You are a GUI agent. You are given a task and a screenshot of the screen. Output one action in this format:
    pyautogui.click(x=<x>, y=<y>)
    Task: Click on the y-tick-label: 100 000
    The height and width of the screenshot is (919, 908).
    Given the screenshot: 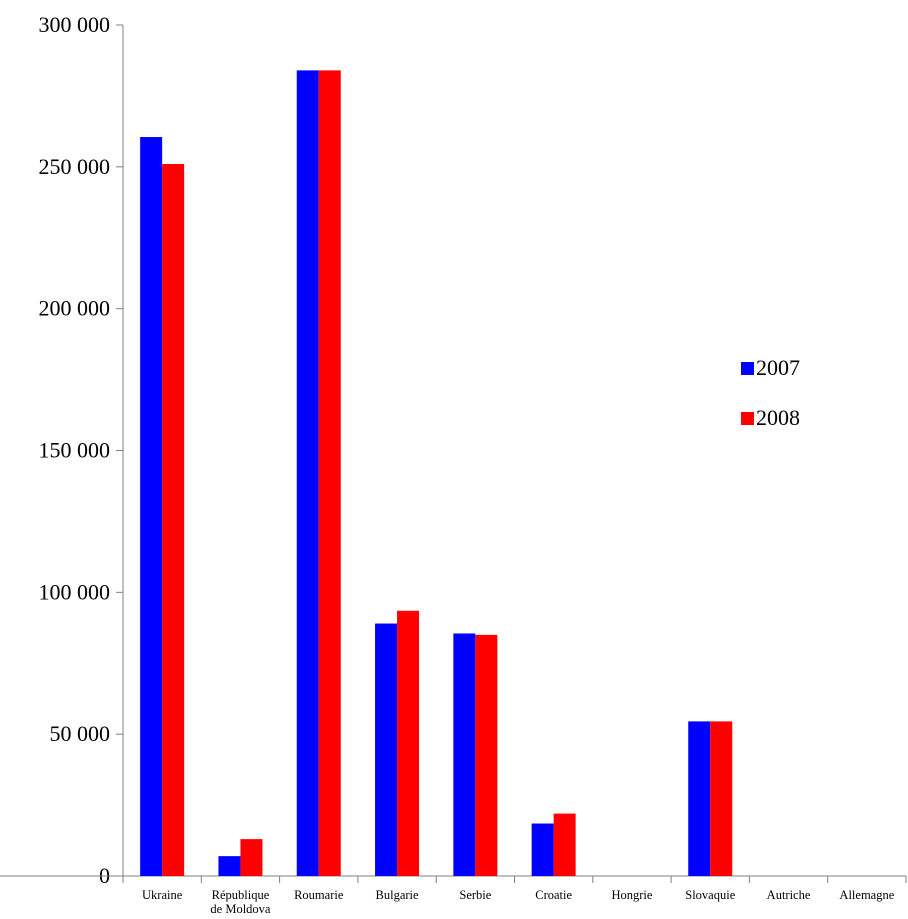 What is the action you would take?
    pyautogui.click(x=75, y=591)
    